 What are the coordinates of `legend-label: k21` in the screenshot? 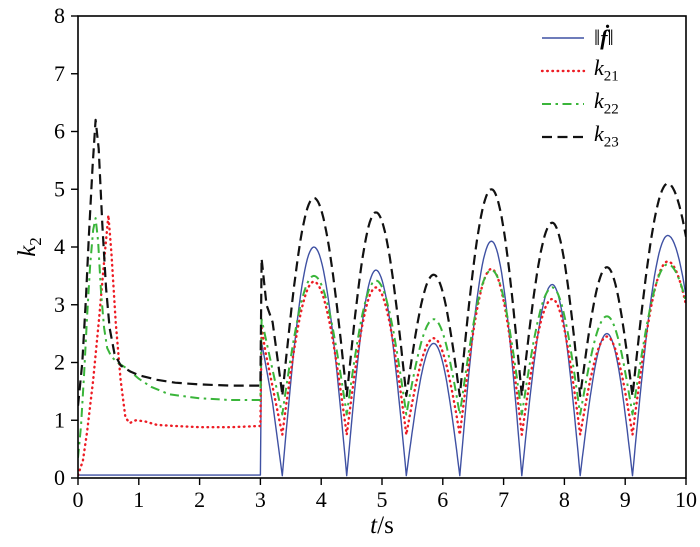 It's located at (606, 70).